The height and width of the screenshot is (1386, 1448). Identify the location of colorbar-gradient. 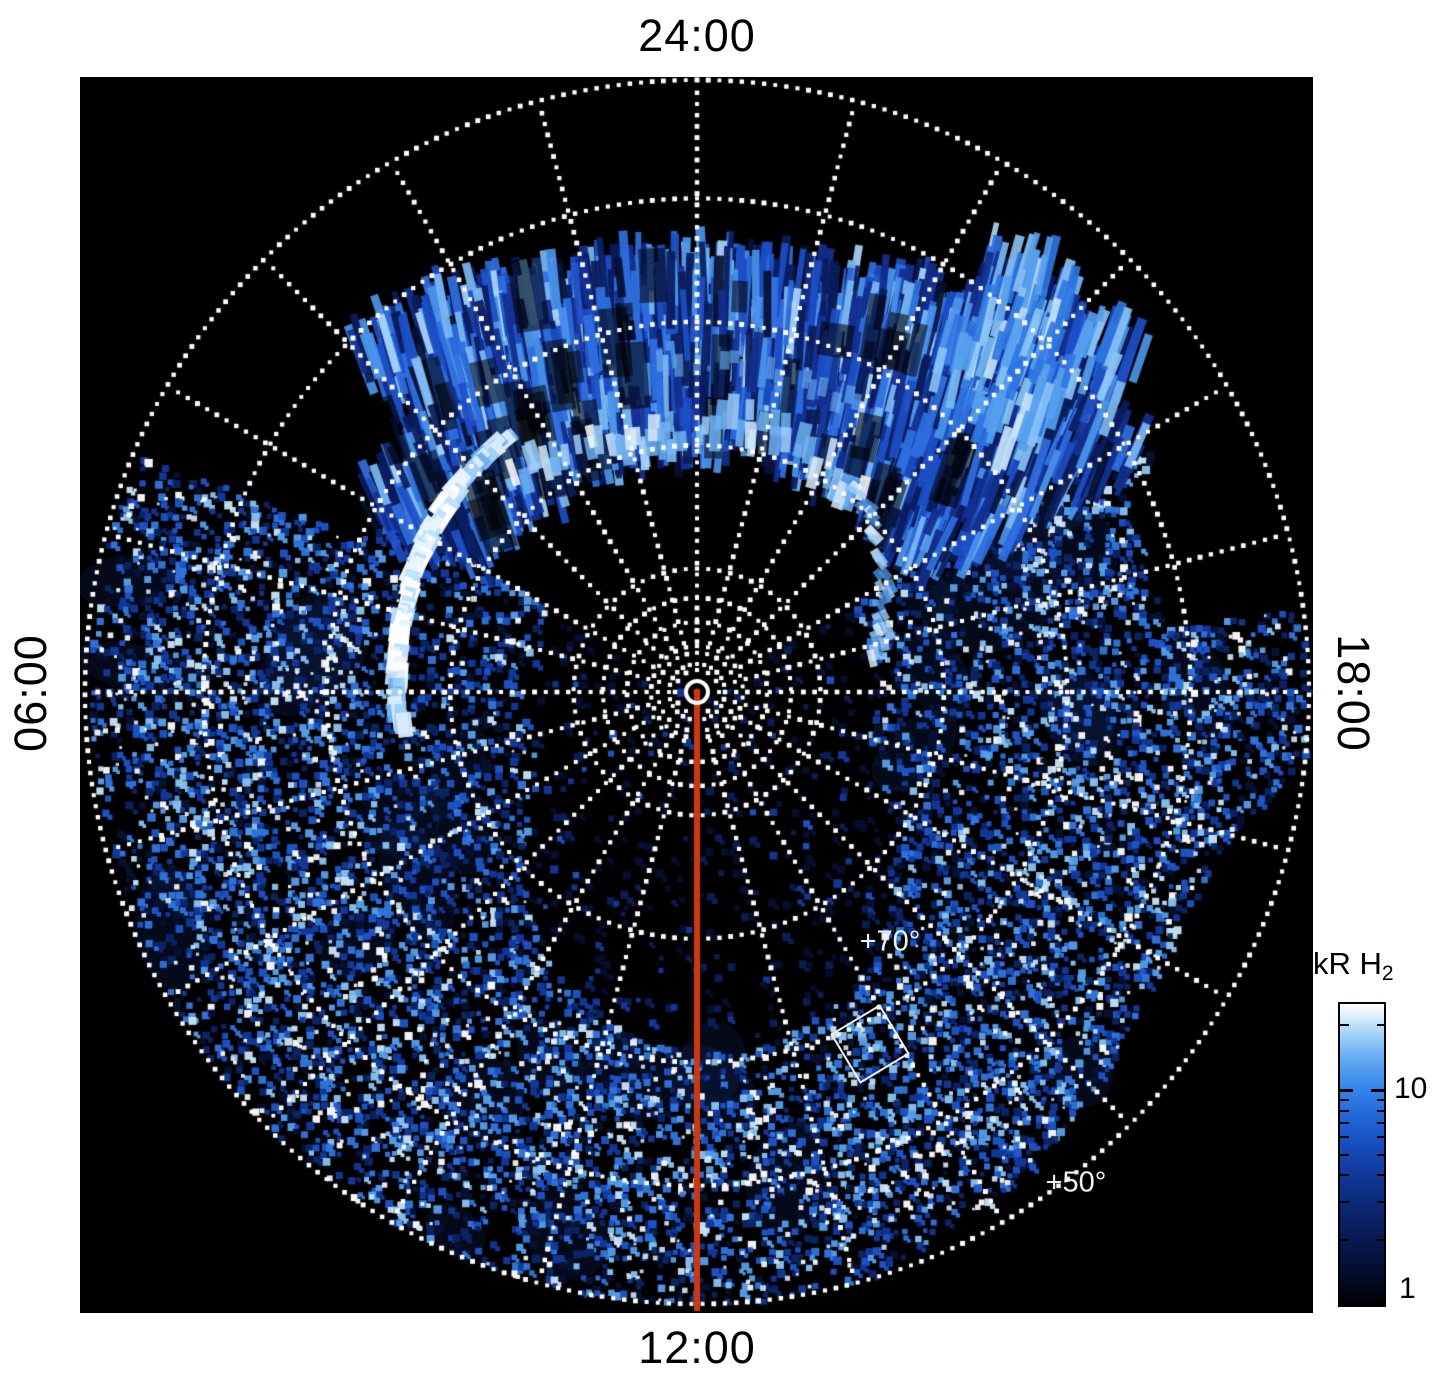
(1362, 1154).